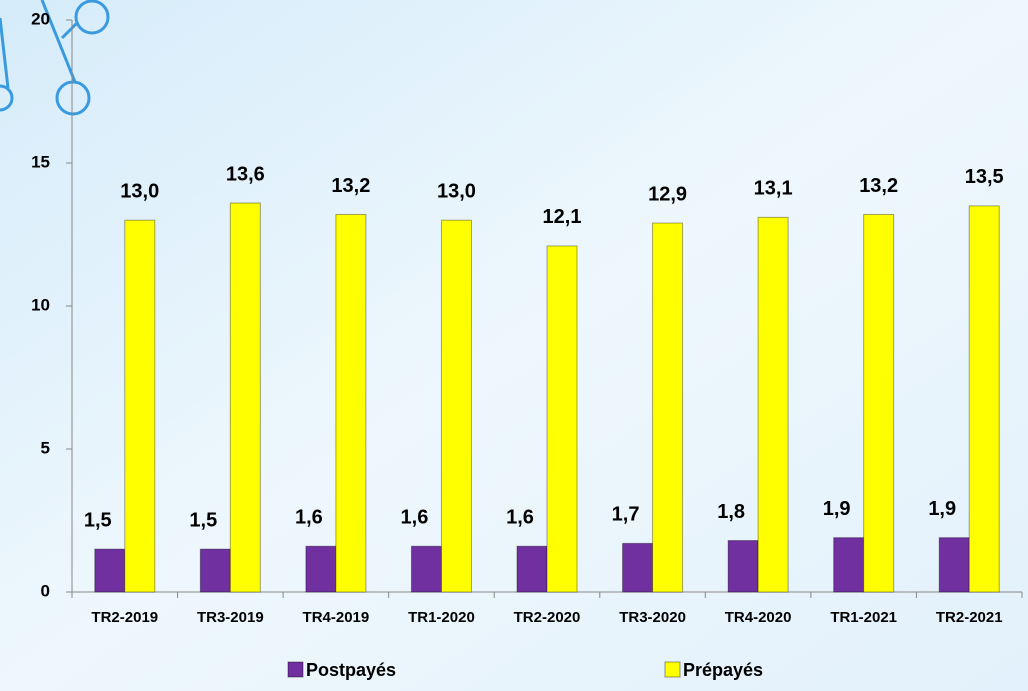 Image resolution: width=1028 pixels, height=691 pixels. What do you see at coordinates (245, 174) in the screenshot?
I see `value-label: 13,6` at bounding box center [245, 174].